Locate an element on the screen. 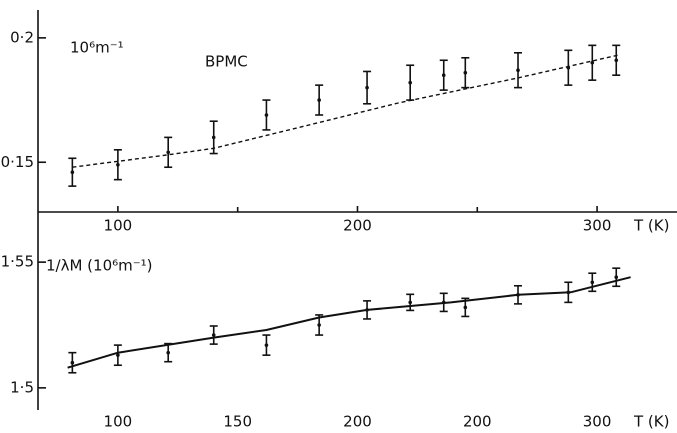  annotation: BPMC is located at coordinates (226, 62).